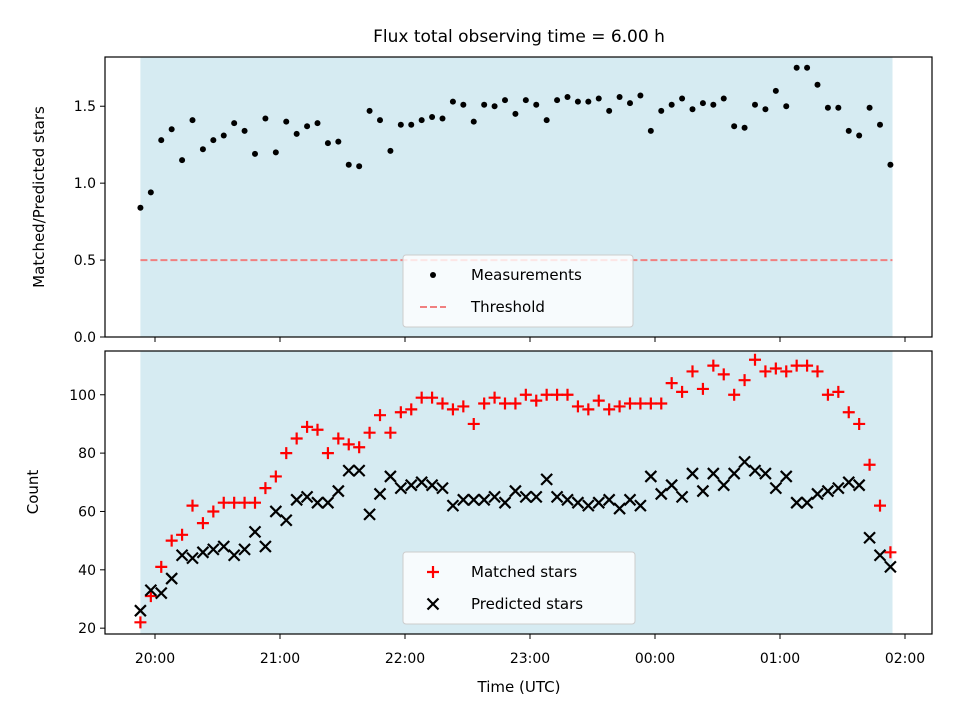  I want to click on chart-title: Flux total observing time = 6.00 h, so click(519, 37).